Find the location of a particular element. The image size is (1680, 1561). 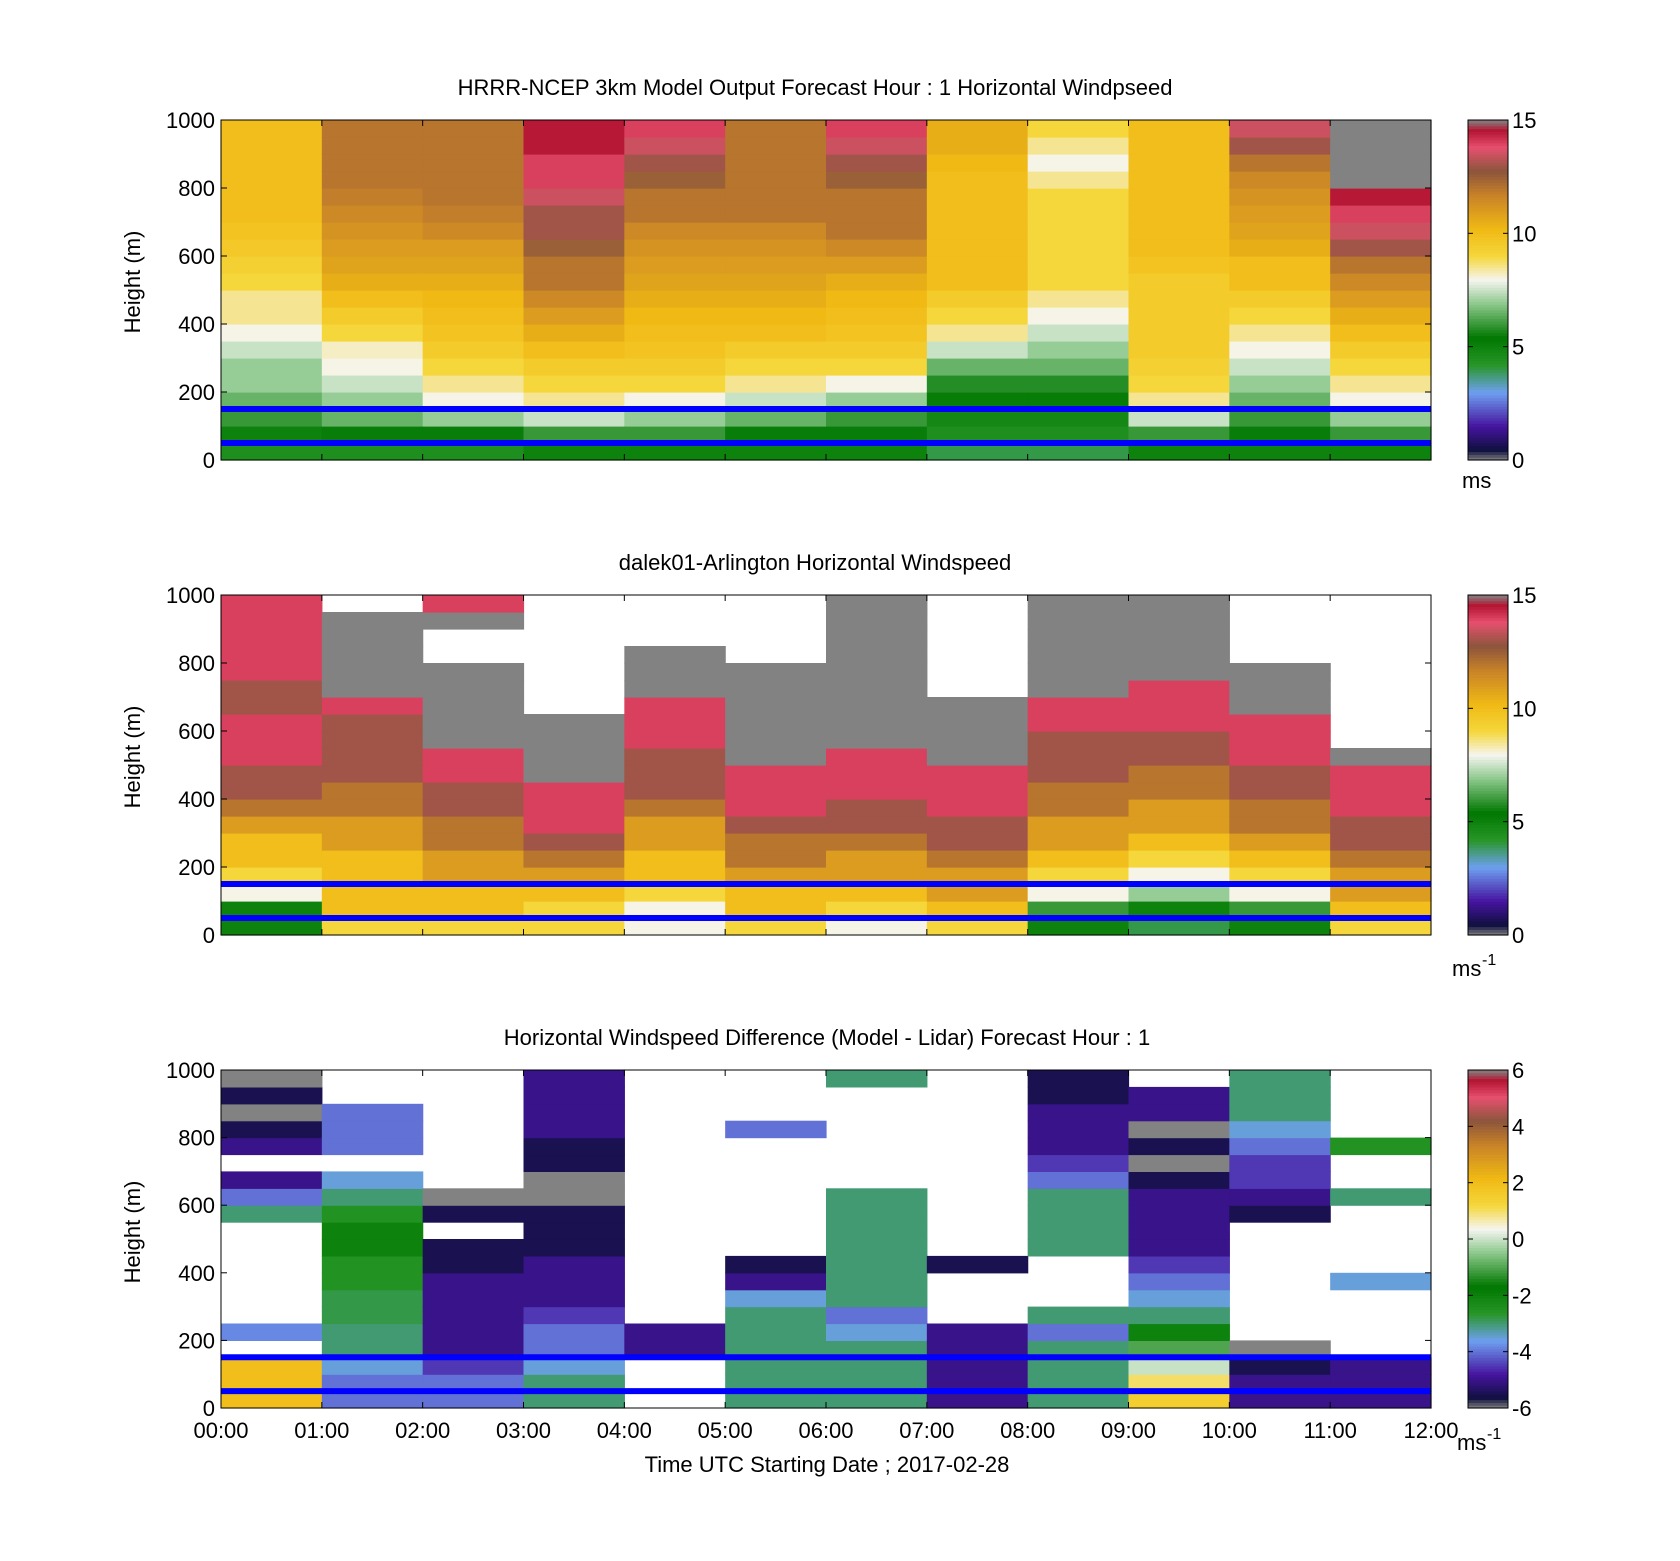

colorbar-tick-label: 15 is located at coordinates (1524, 595).